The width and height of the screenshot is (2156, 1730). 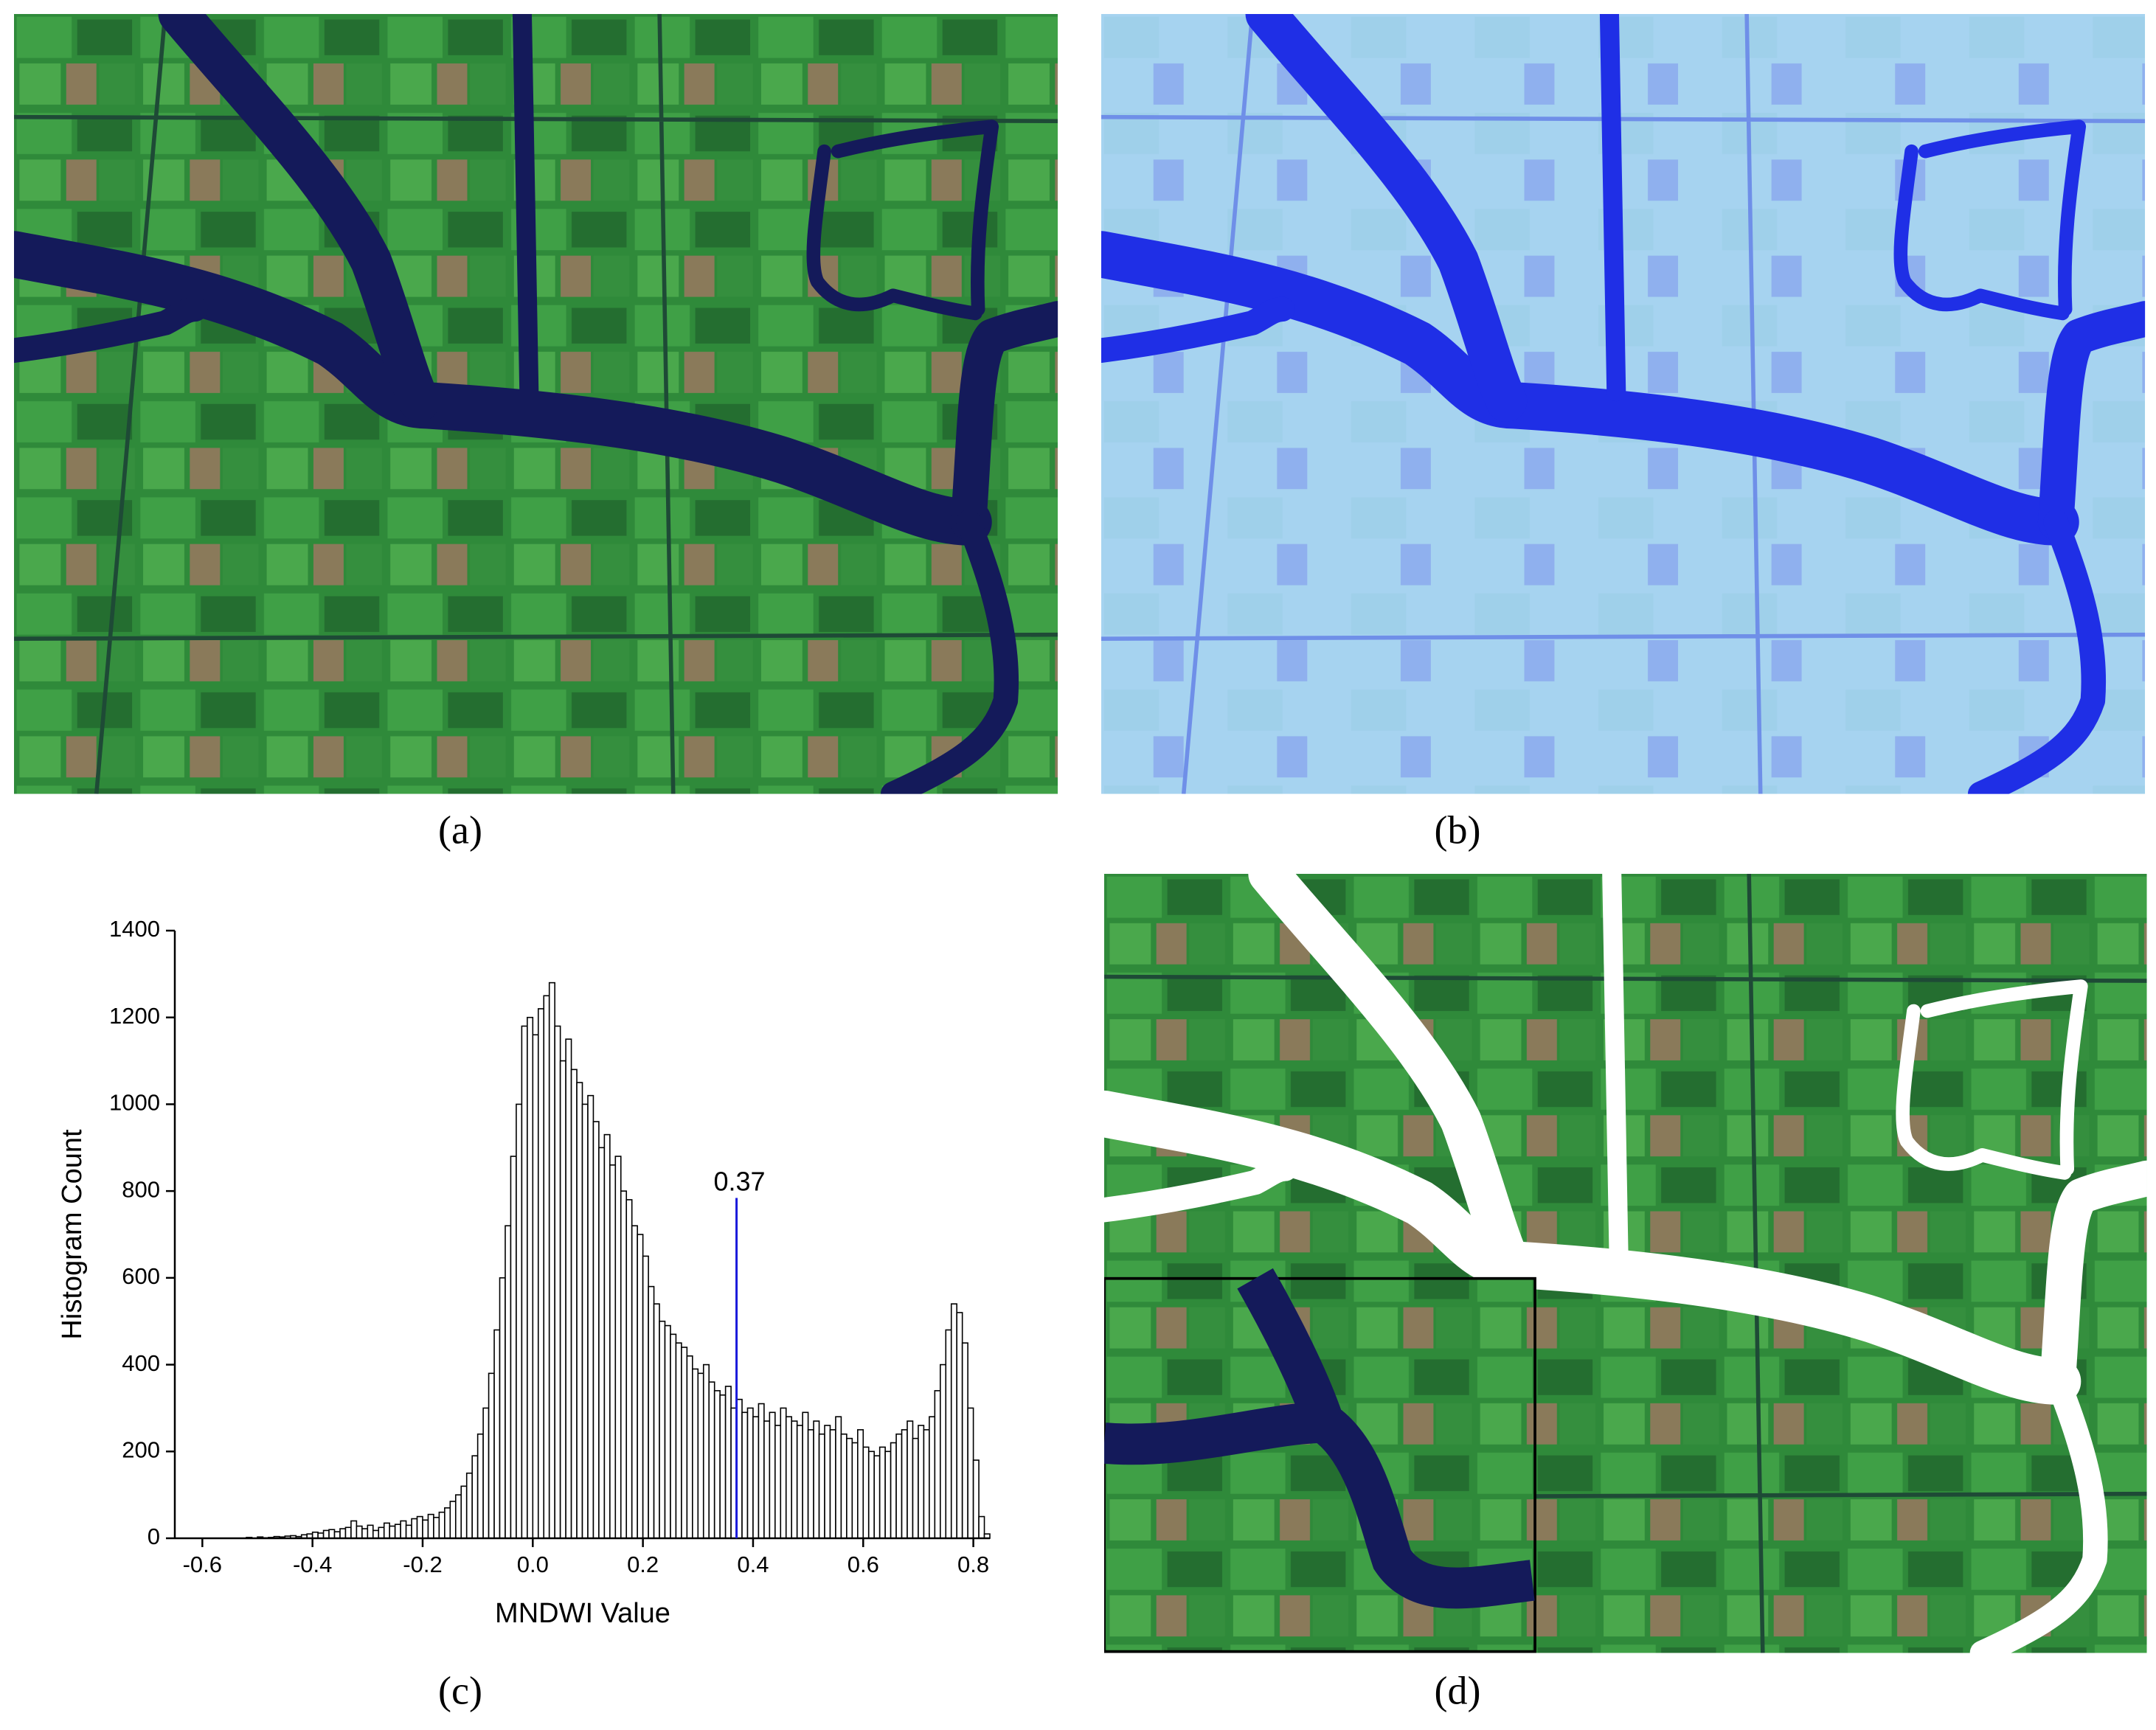 I want to click on x-tick-label: -0.6, so click(x=202, y=1564).